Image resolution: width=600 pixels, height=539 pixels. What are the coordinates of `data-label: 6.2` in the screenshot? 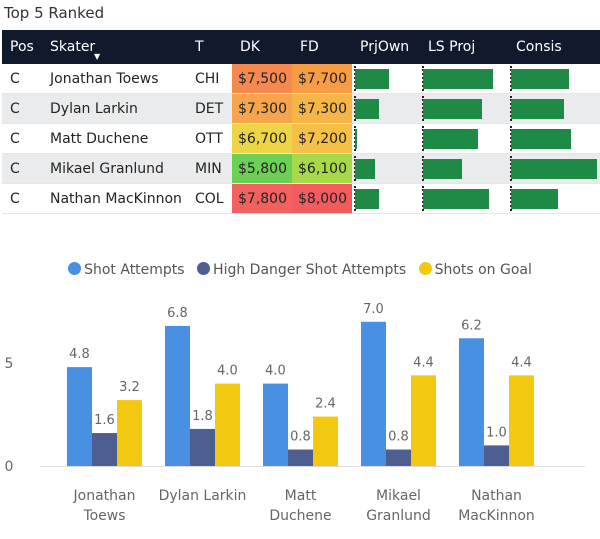 It's located at (471, 325).